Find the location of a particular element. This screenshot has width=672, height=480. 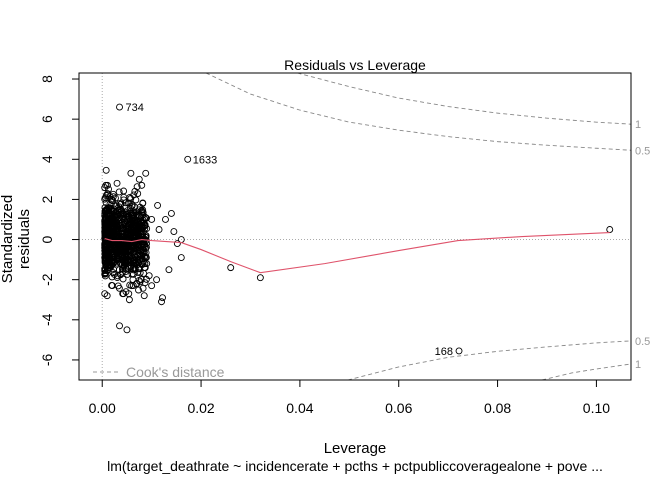

cooks-contour-label: 0.5 is located at coordinates (642, 151).